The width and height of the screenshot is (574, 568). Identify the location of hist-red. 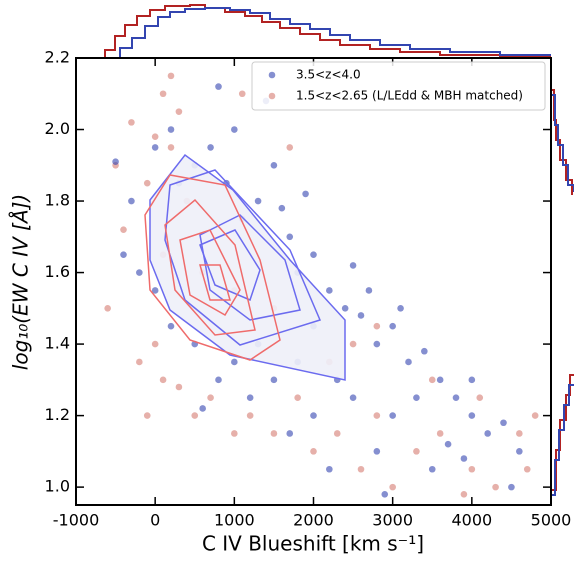
(327, 30).